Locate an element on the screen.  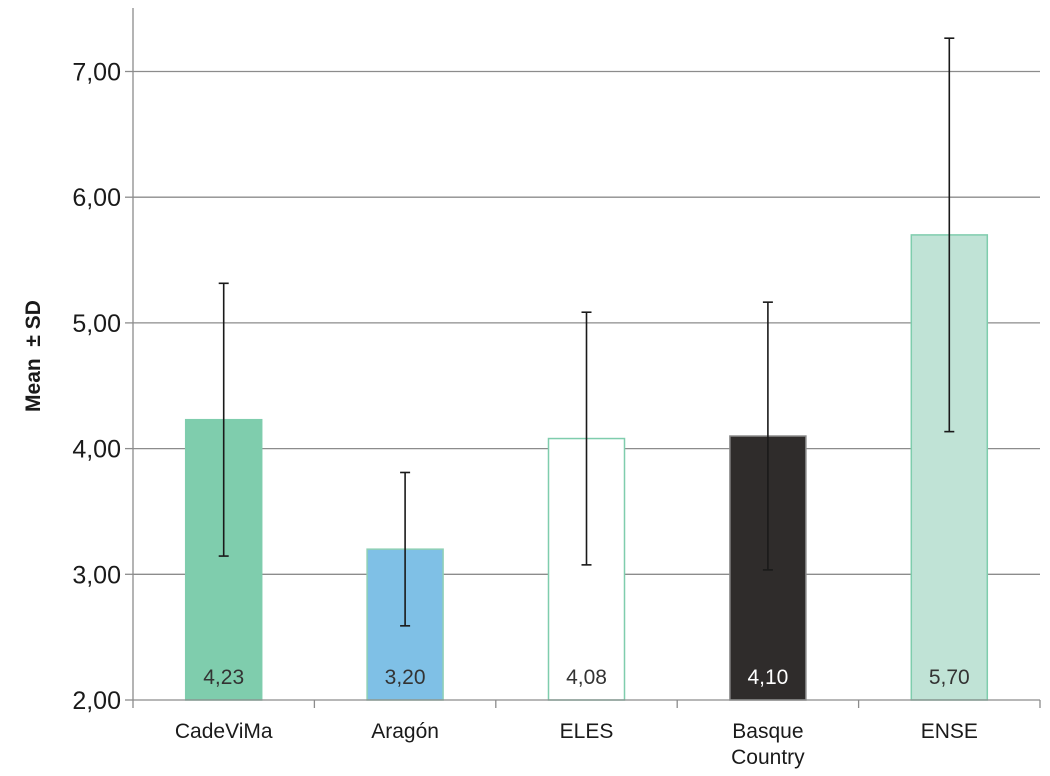
x-category-label: ELES is located at coordinates (587, 731).